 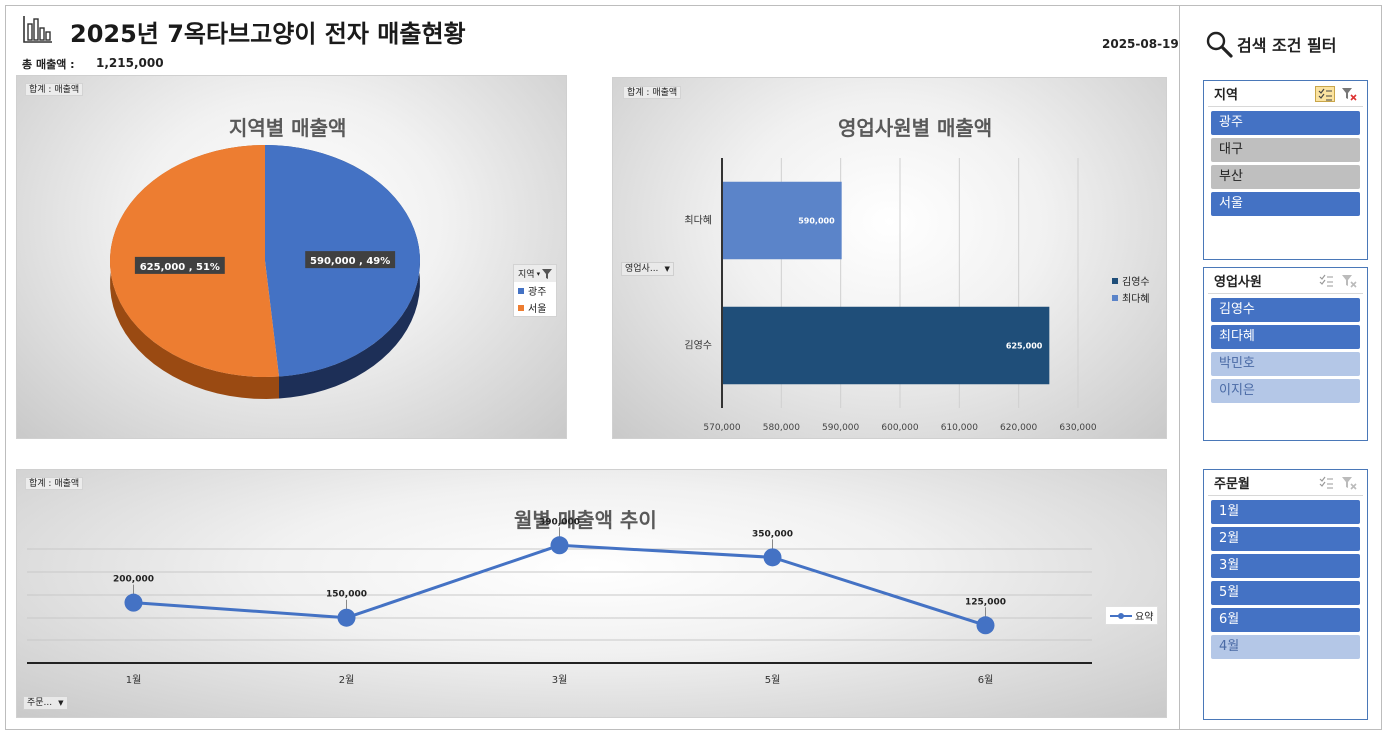 I want to click on magnifier-icon, so click(x=1219, y=44).